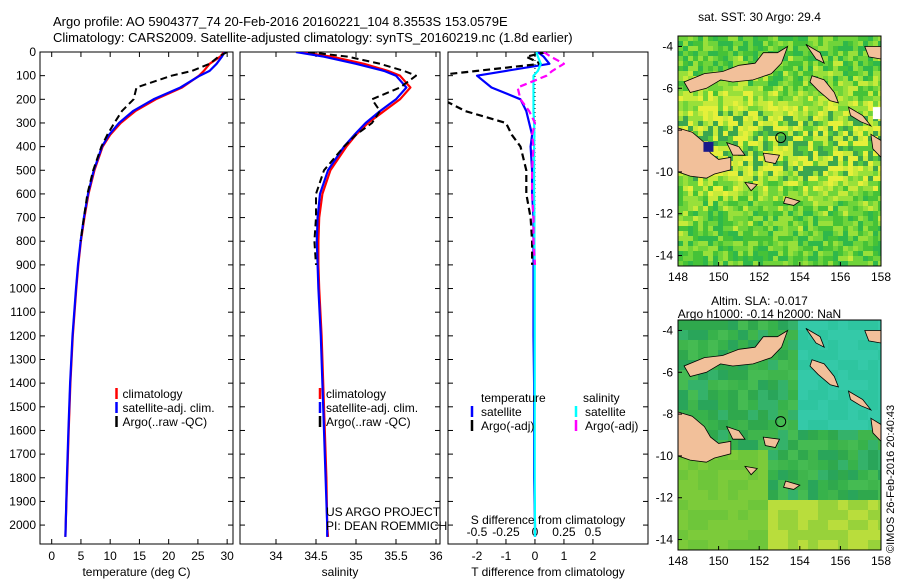 This screenshot has height=580, width=900. I want to click on land-polygon, so click(815, 338).